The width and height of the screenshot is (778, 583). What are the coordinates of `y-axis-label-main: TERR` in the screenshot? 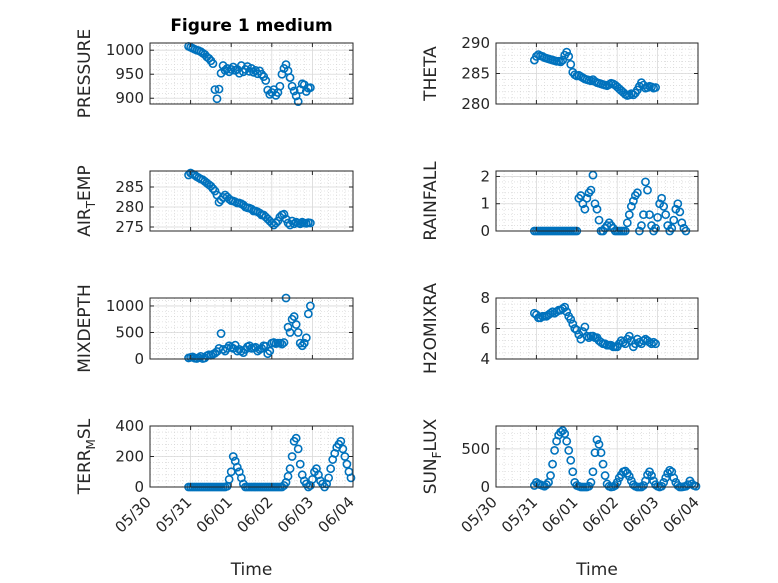 It's located at (85, 472).